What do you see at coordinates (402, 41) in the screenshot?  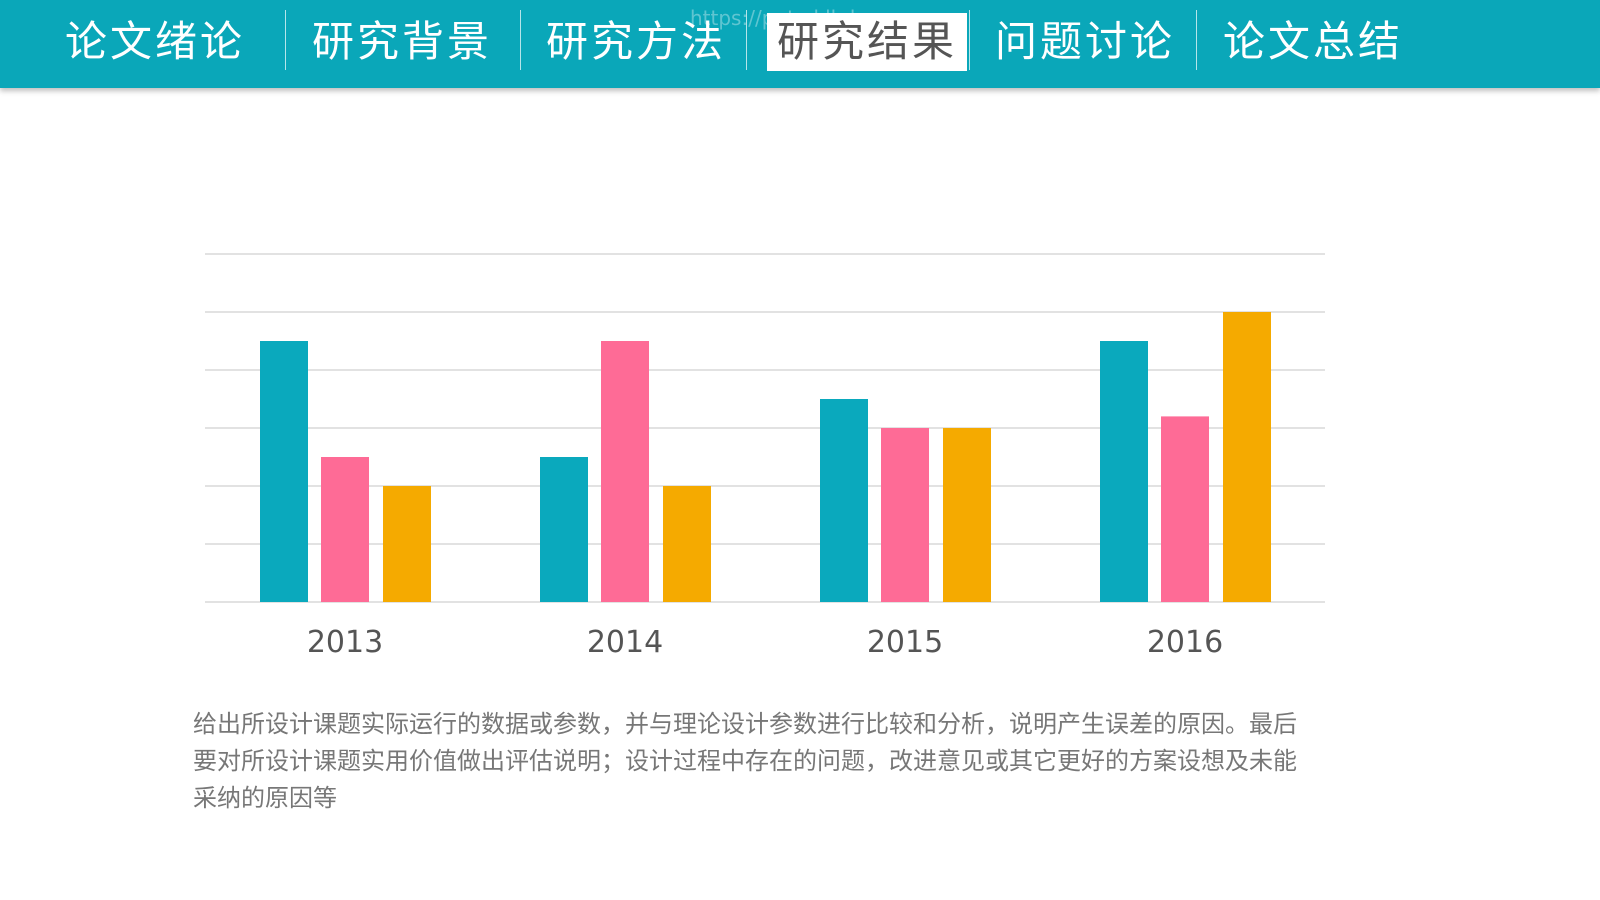 I see `nav-tab: 研究背景` at bounding box center [402, 41].